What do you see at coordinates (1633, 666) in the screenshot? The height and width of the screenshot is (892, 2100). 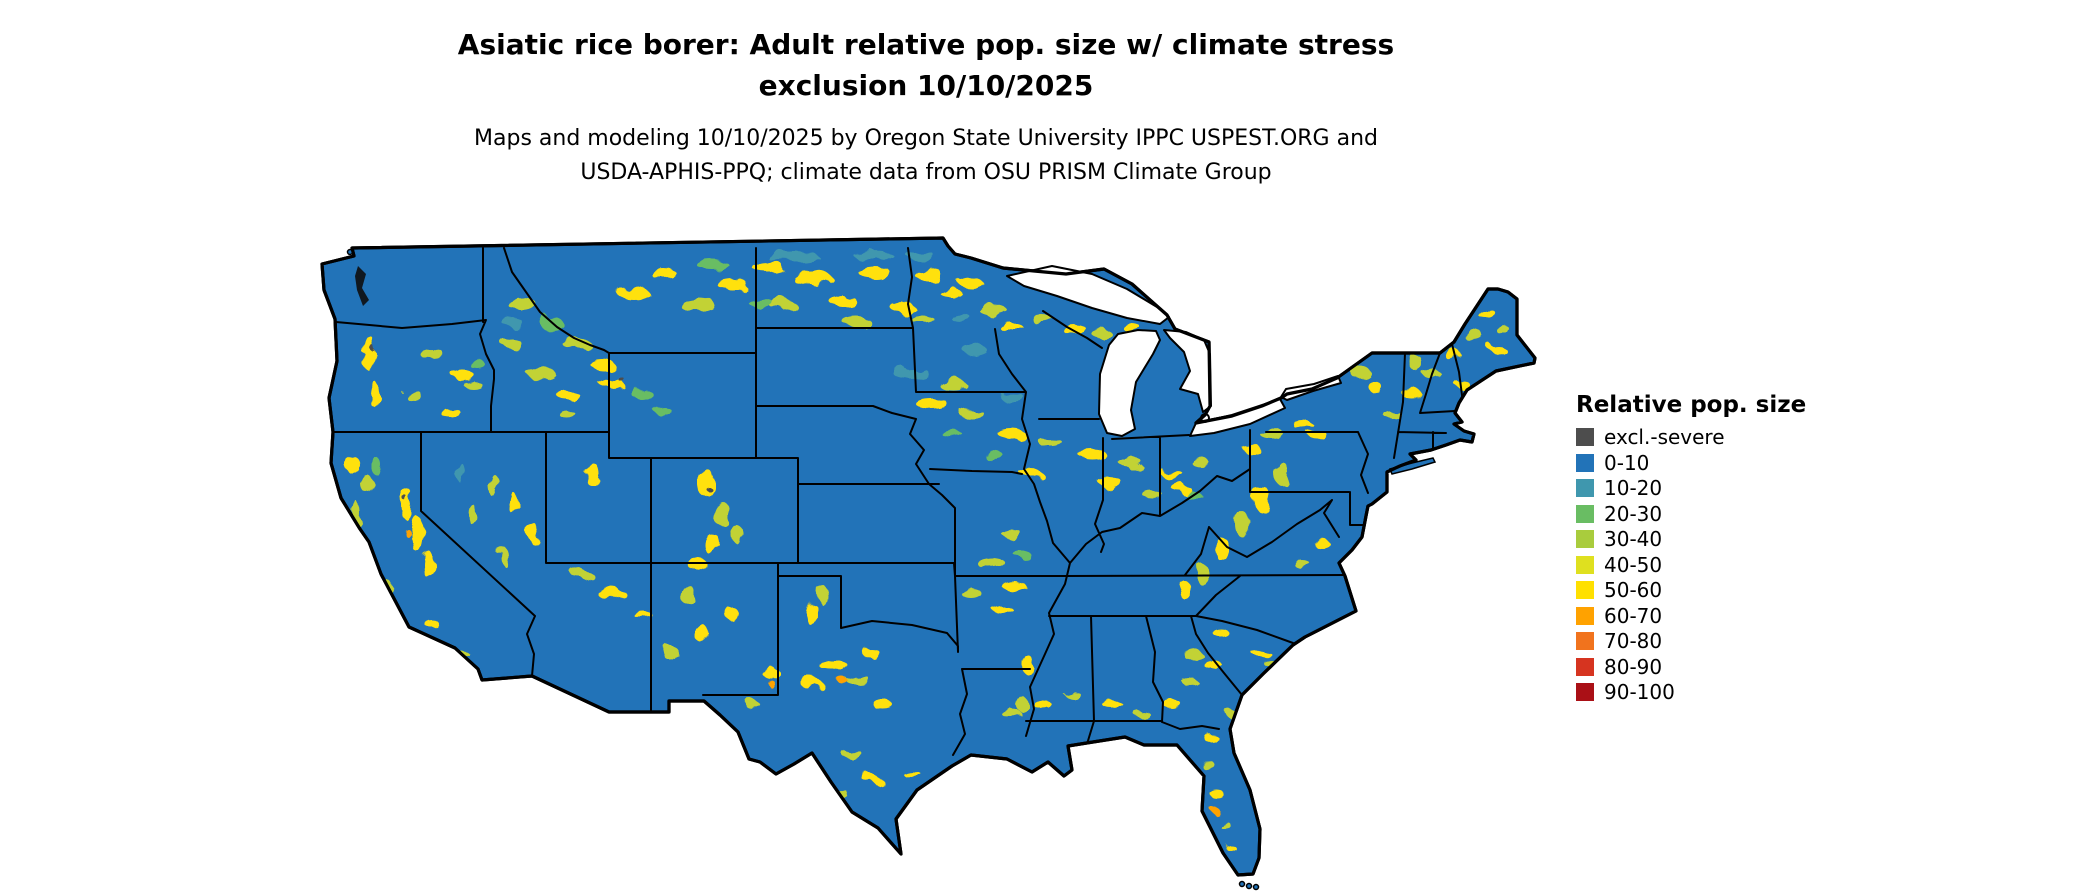 I see `legend-label: 80-90` at bounding box center [1633, 666].